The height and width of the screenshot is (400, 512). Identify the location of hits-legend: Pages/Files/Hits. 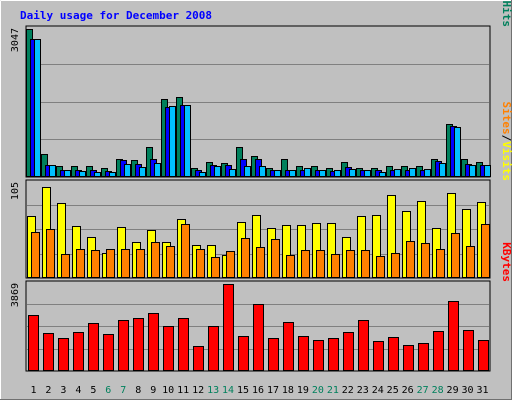
(506, 13).